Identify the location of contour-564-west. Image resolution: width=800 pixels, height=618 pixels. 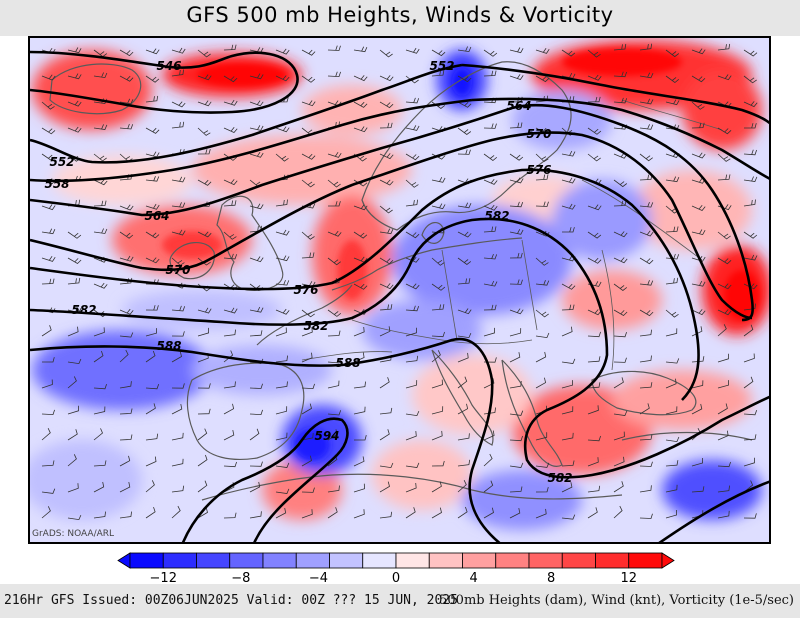
(271, 161).